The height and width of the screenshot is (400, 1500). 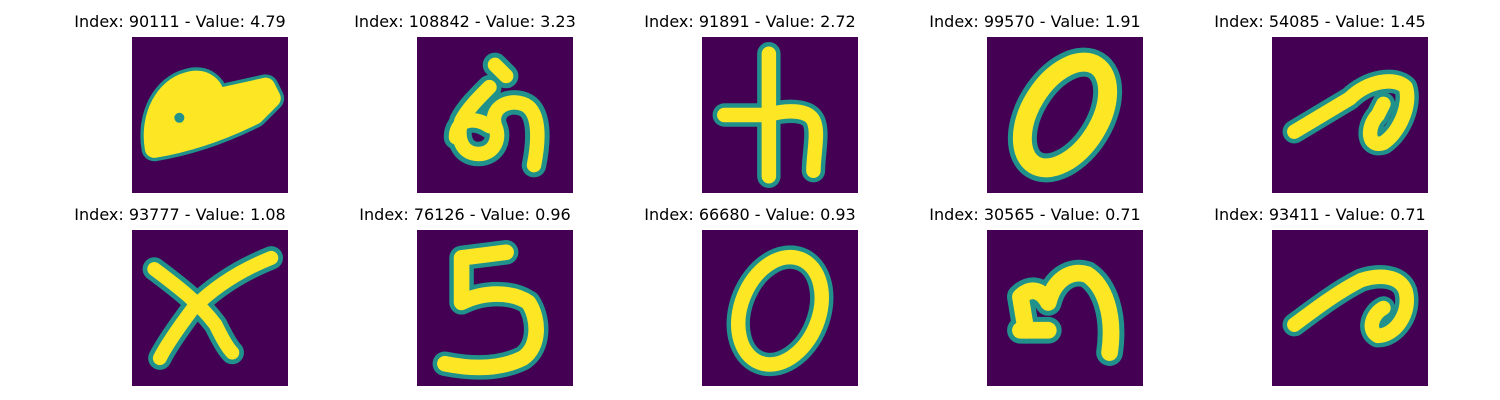 What do you see at coordinates (750, 21) in the screenshot?
I see `panel-title: Index: 91891 - Value: 2.72` at bounding box center [750, 21].